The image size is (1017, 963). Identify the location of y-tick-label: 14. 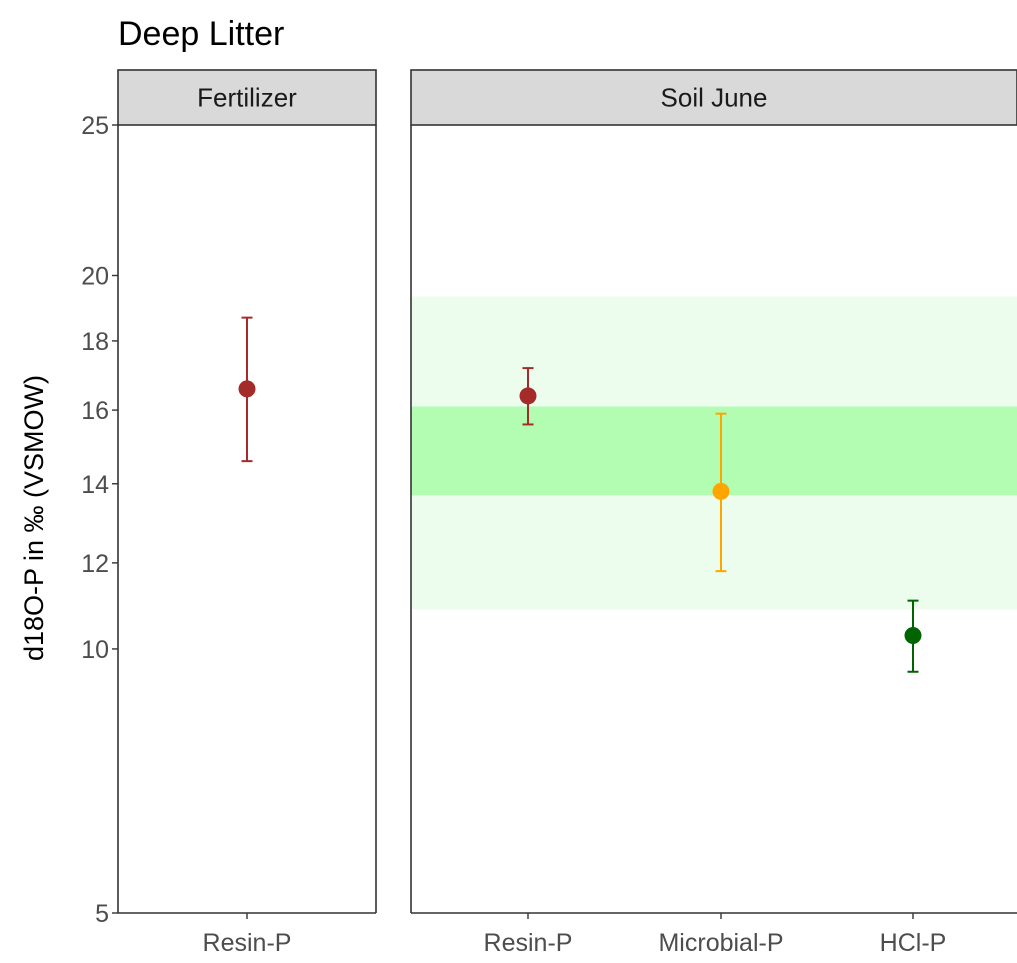
(95, 485).